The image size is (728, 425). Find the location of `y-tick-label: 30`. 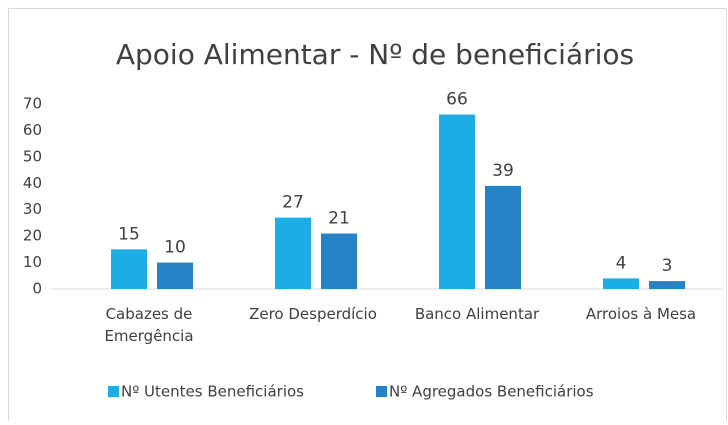

y-tick-label: 30 is located at coordinates (32, 209).